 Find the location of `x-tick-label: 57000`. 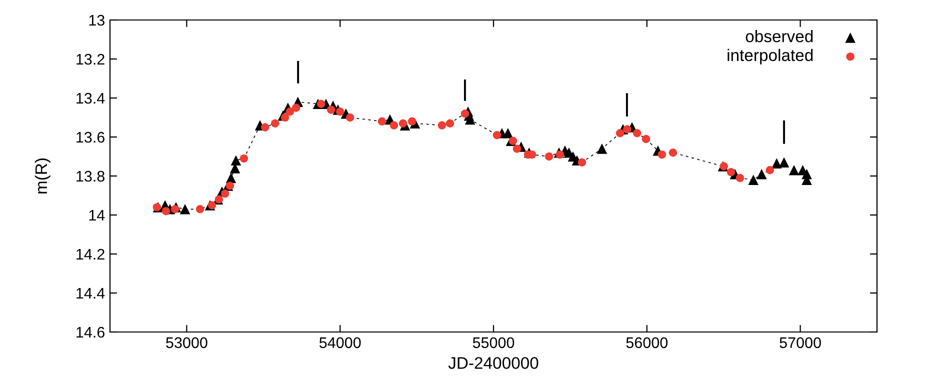

x-tick-label: 57000 is located at coordinates (800, 342).